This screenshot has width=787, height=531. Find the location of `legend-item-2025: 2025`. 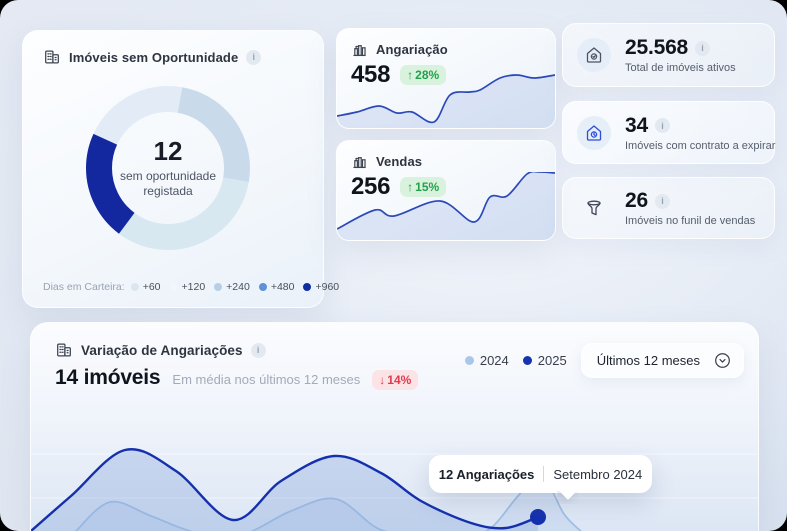

legend-item-2025: 2025 is located at coordinates (544, 360).